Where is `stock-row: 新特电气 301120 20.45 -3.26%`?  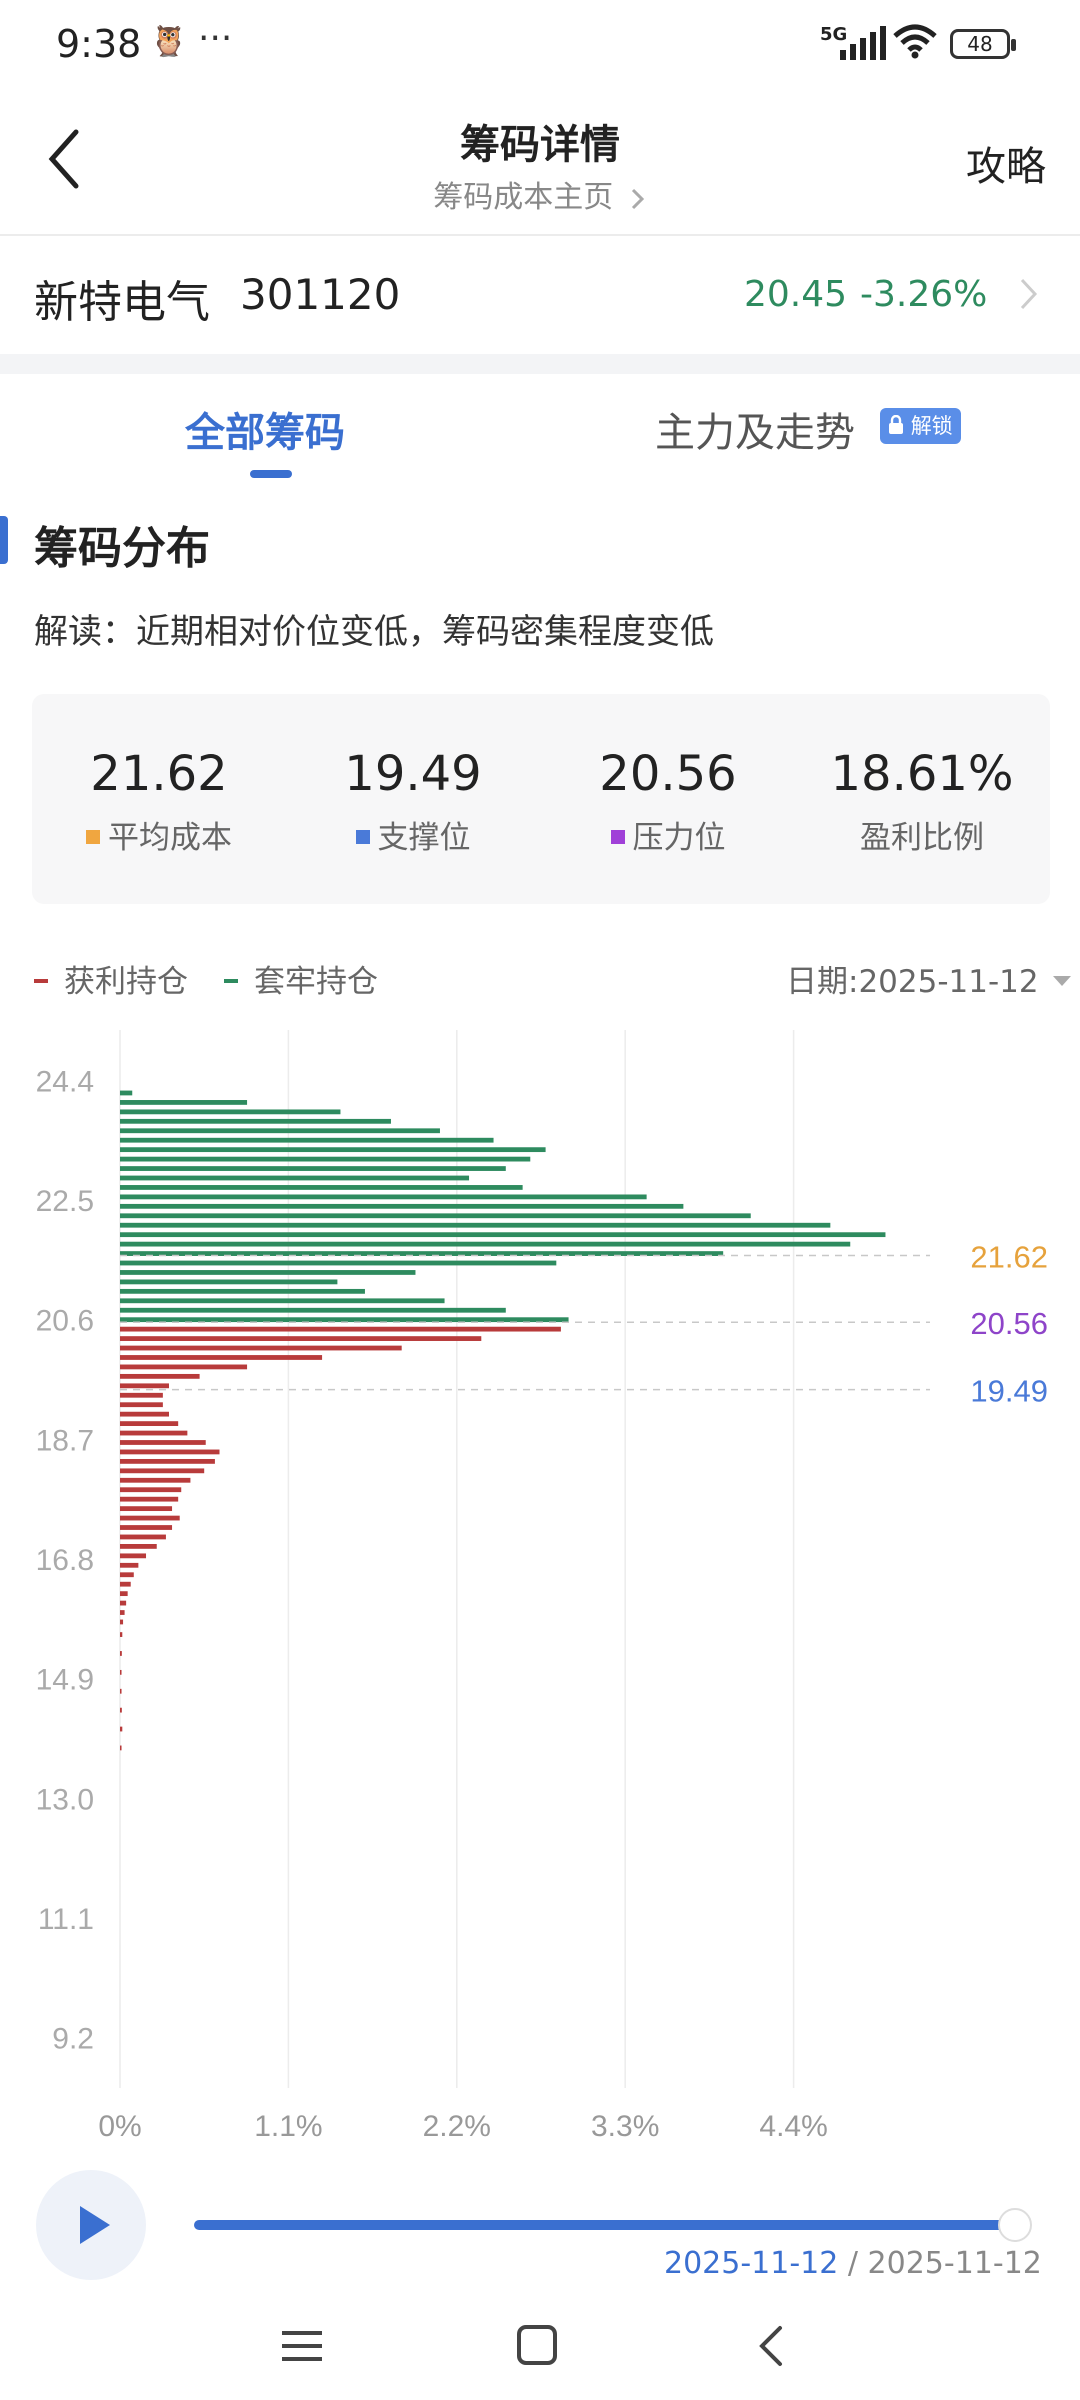 stock-row: 新特电气 301120 20.45 -3.26% is located at coordinates (540, 295).